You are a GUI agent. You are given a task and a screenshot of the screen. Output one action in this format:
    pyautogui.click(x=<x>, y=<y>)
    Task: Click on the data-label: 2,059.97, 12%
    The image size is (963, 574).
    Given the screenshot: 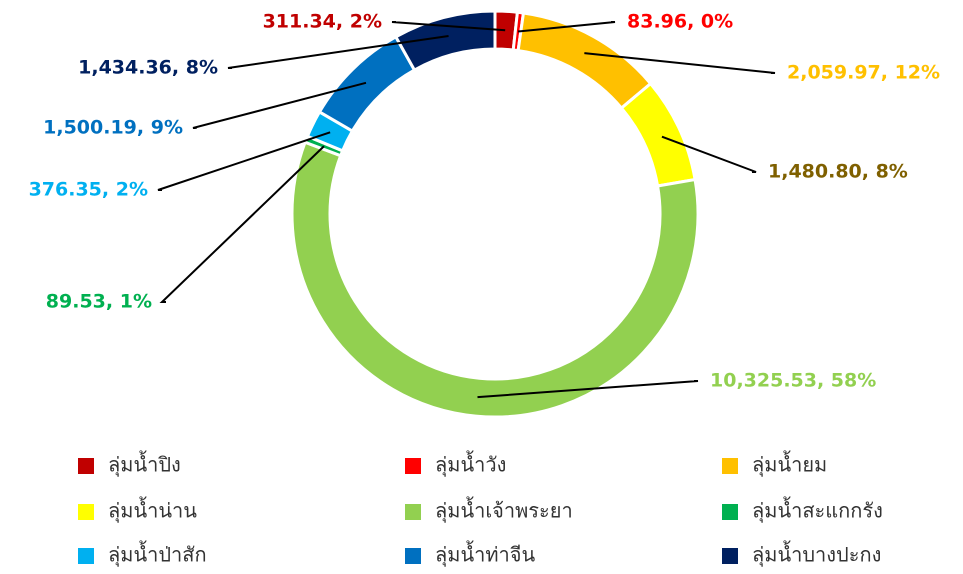 What is the action you would take?
    pyautogui.click(x=863, y=73)
    